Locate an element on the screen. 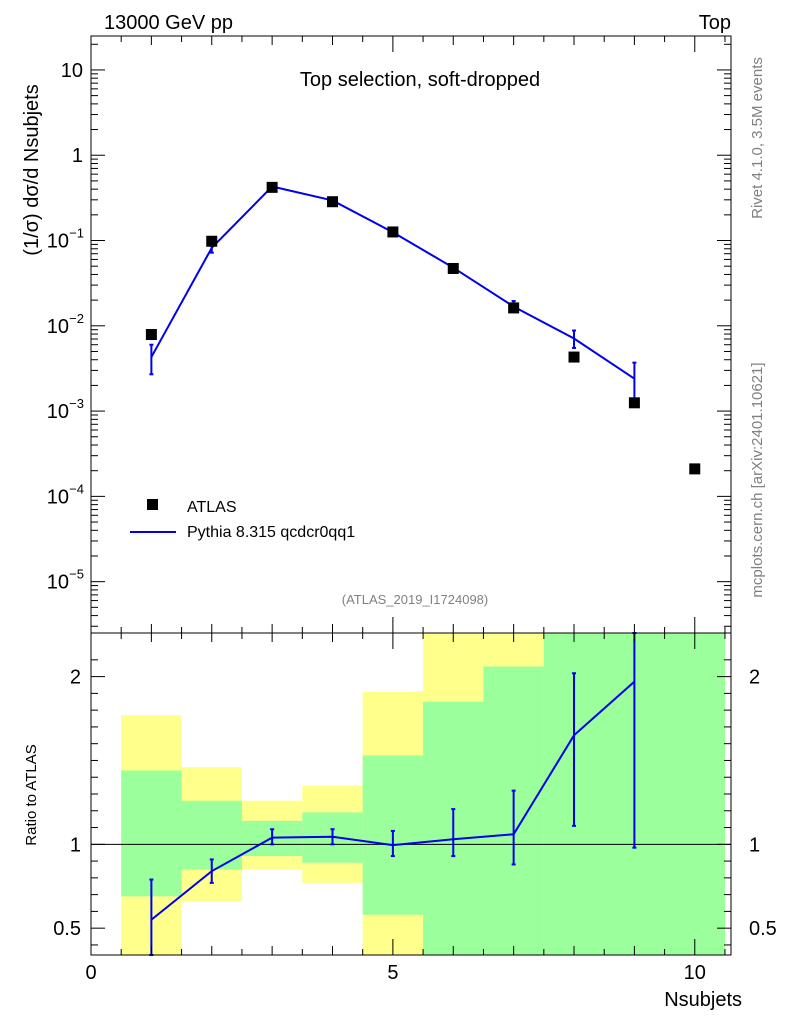  x-tick-label: 10 is located at coordinates (695, 973).